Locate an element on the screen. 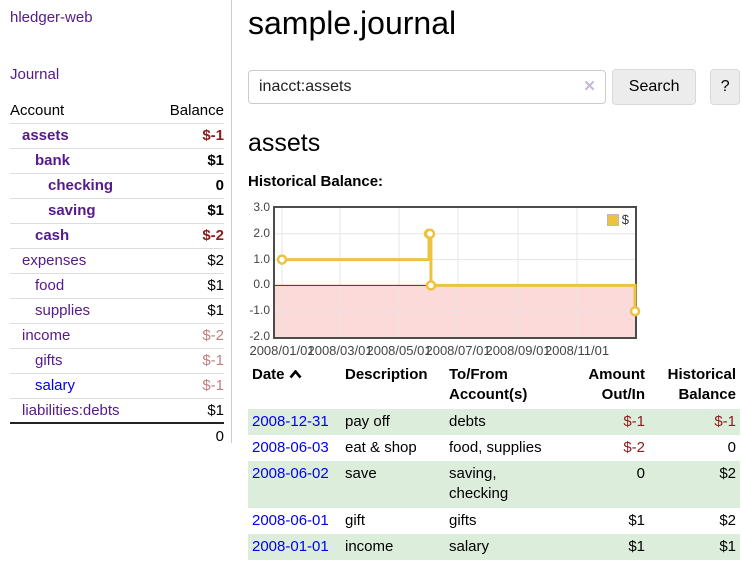  account-row: expenses $2 is located at coordinates (117, 261).